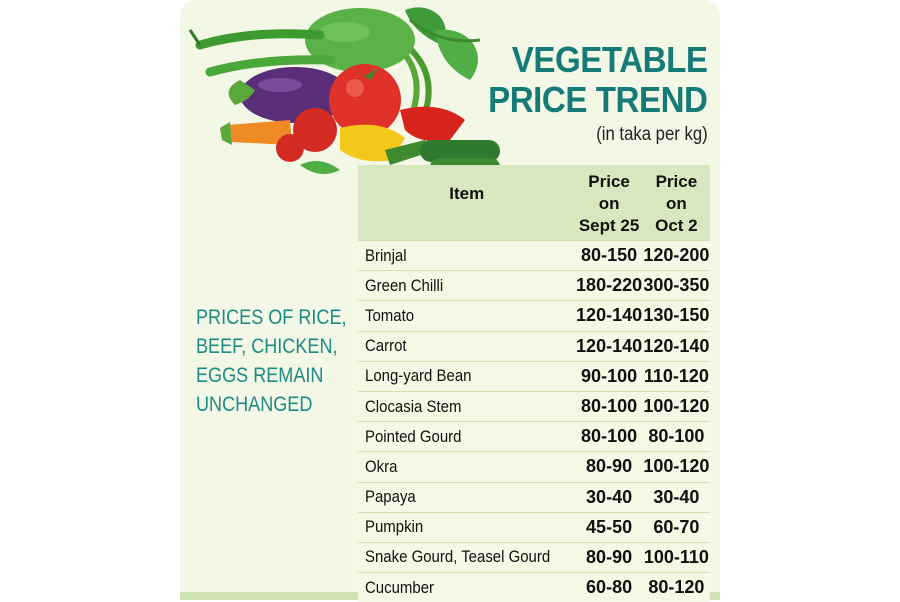  I want to click on side-note-line: EGGS REMAIN, so click(260, 375).